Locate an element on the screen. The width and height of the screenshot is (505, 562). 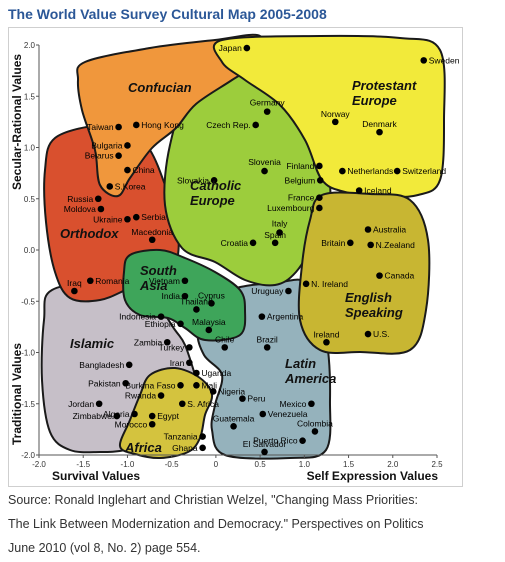
point-spain is located at coordinates (275, 243).